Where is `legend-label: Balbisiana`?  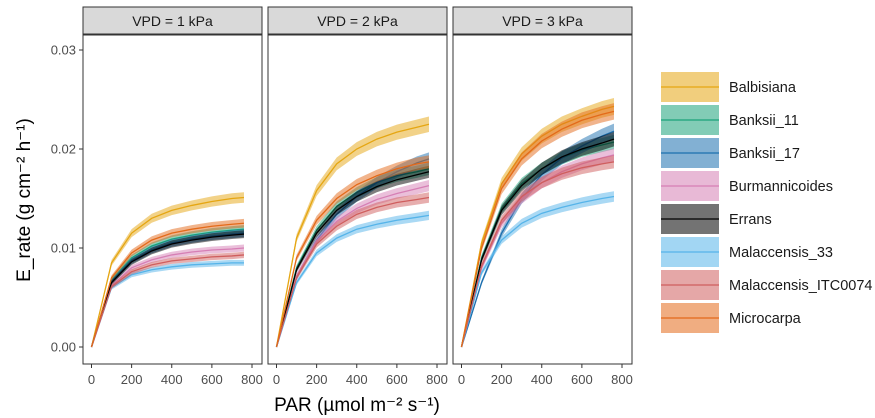 legend-label: Balbisiana is located at coordinates (763, 88).